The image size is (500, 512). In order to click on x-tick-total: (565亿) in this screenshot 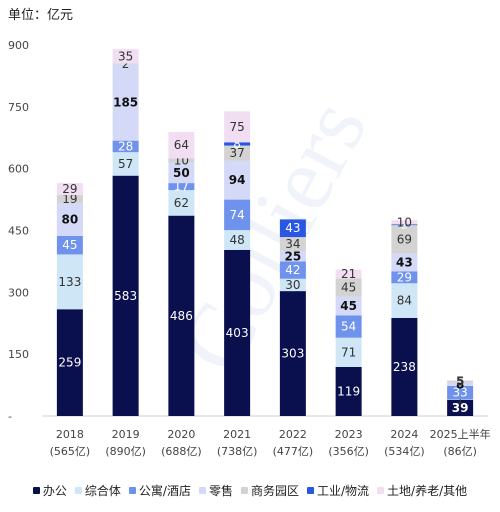, I will do `click(70, 451)`.